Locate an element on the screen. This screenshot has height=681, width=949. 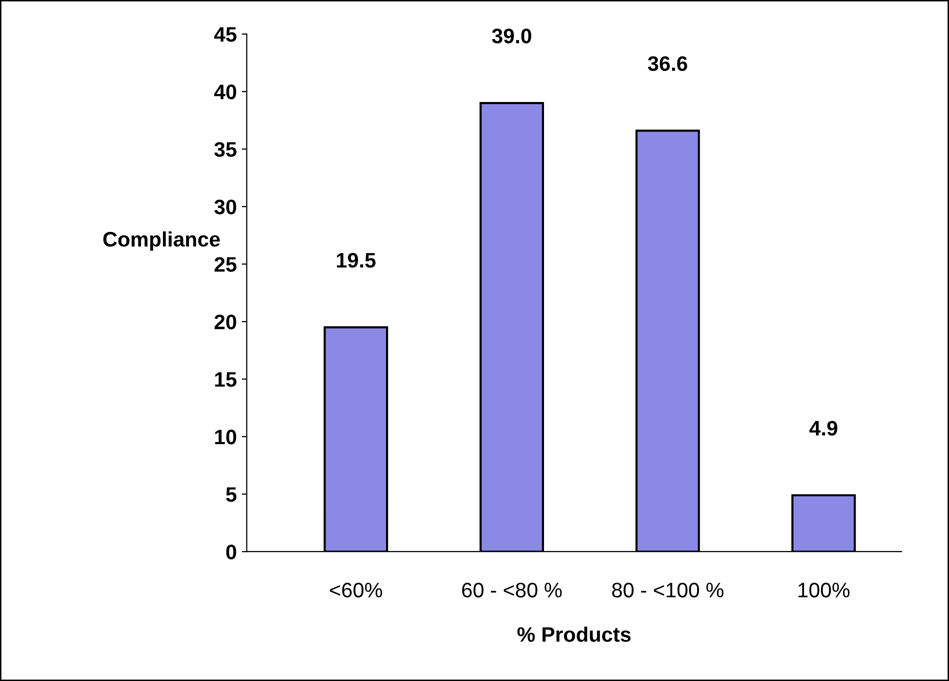
y-tick-label: 30 is located at coordinates (225, 207).